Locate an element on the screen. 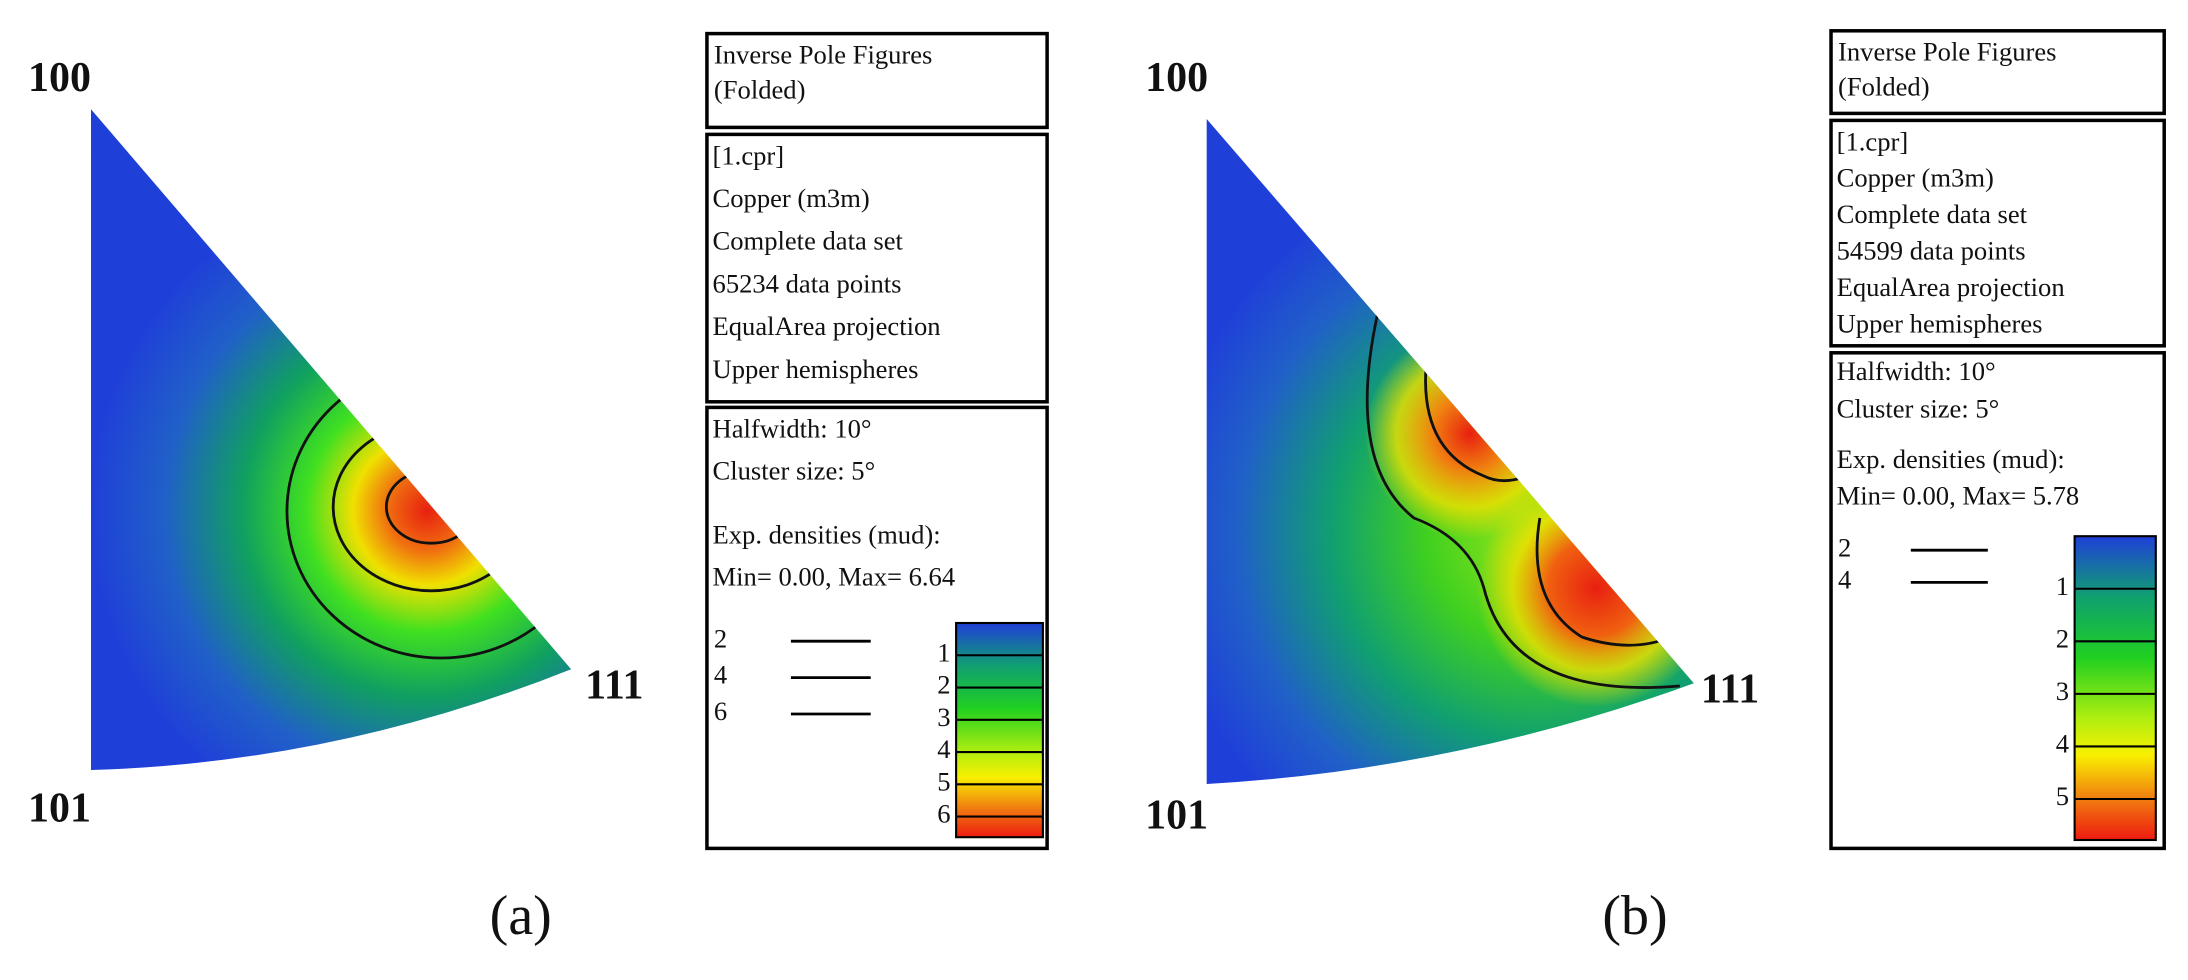 This screenshot has width=2188, height=980. panel-label: (b) is located at coordinates (1634, 916).